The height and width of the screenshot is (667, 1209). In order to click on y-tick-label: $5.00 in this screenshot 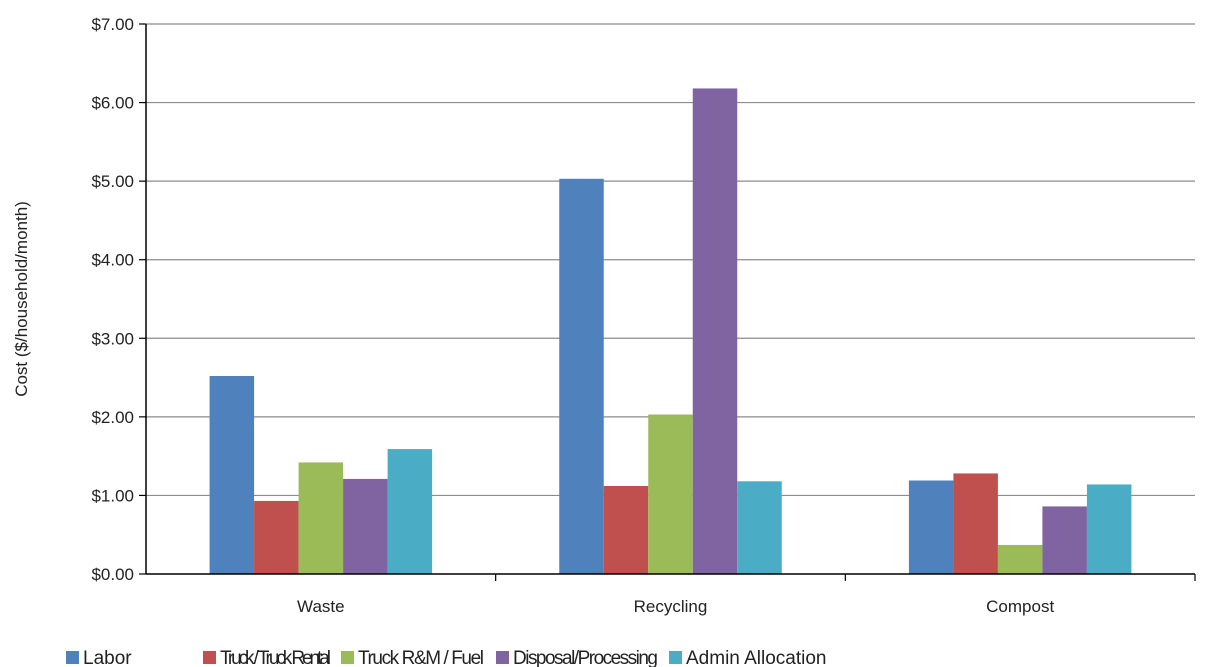, I will do `click(112, 181)`.